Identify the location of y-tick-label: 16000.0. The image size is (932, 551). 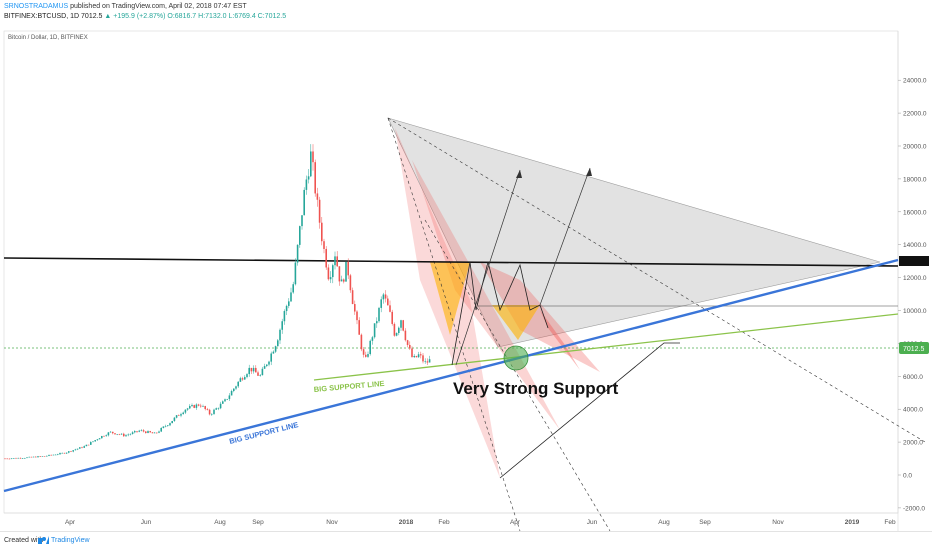
(915, 212).